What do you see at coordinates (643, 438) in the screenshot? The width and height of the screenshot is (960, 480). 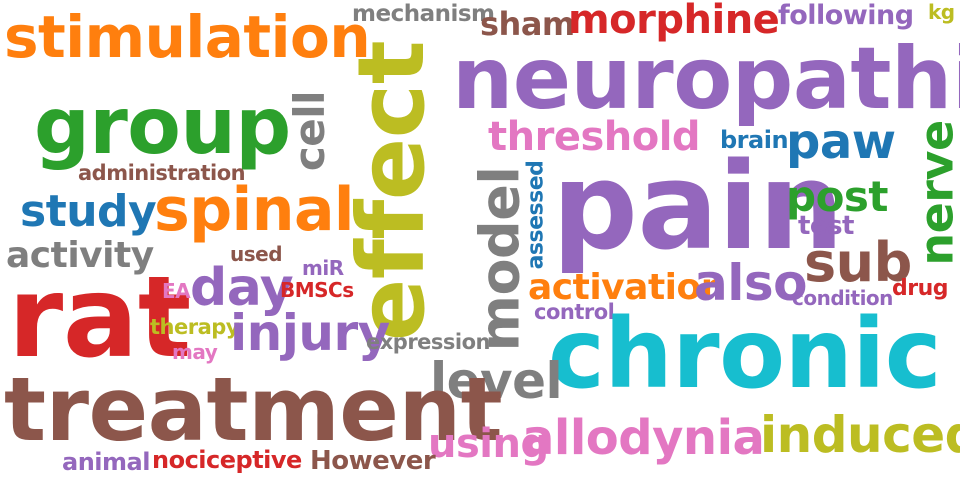 I see `word-allodynia: allodynia` at bounding box center [643, 438].